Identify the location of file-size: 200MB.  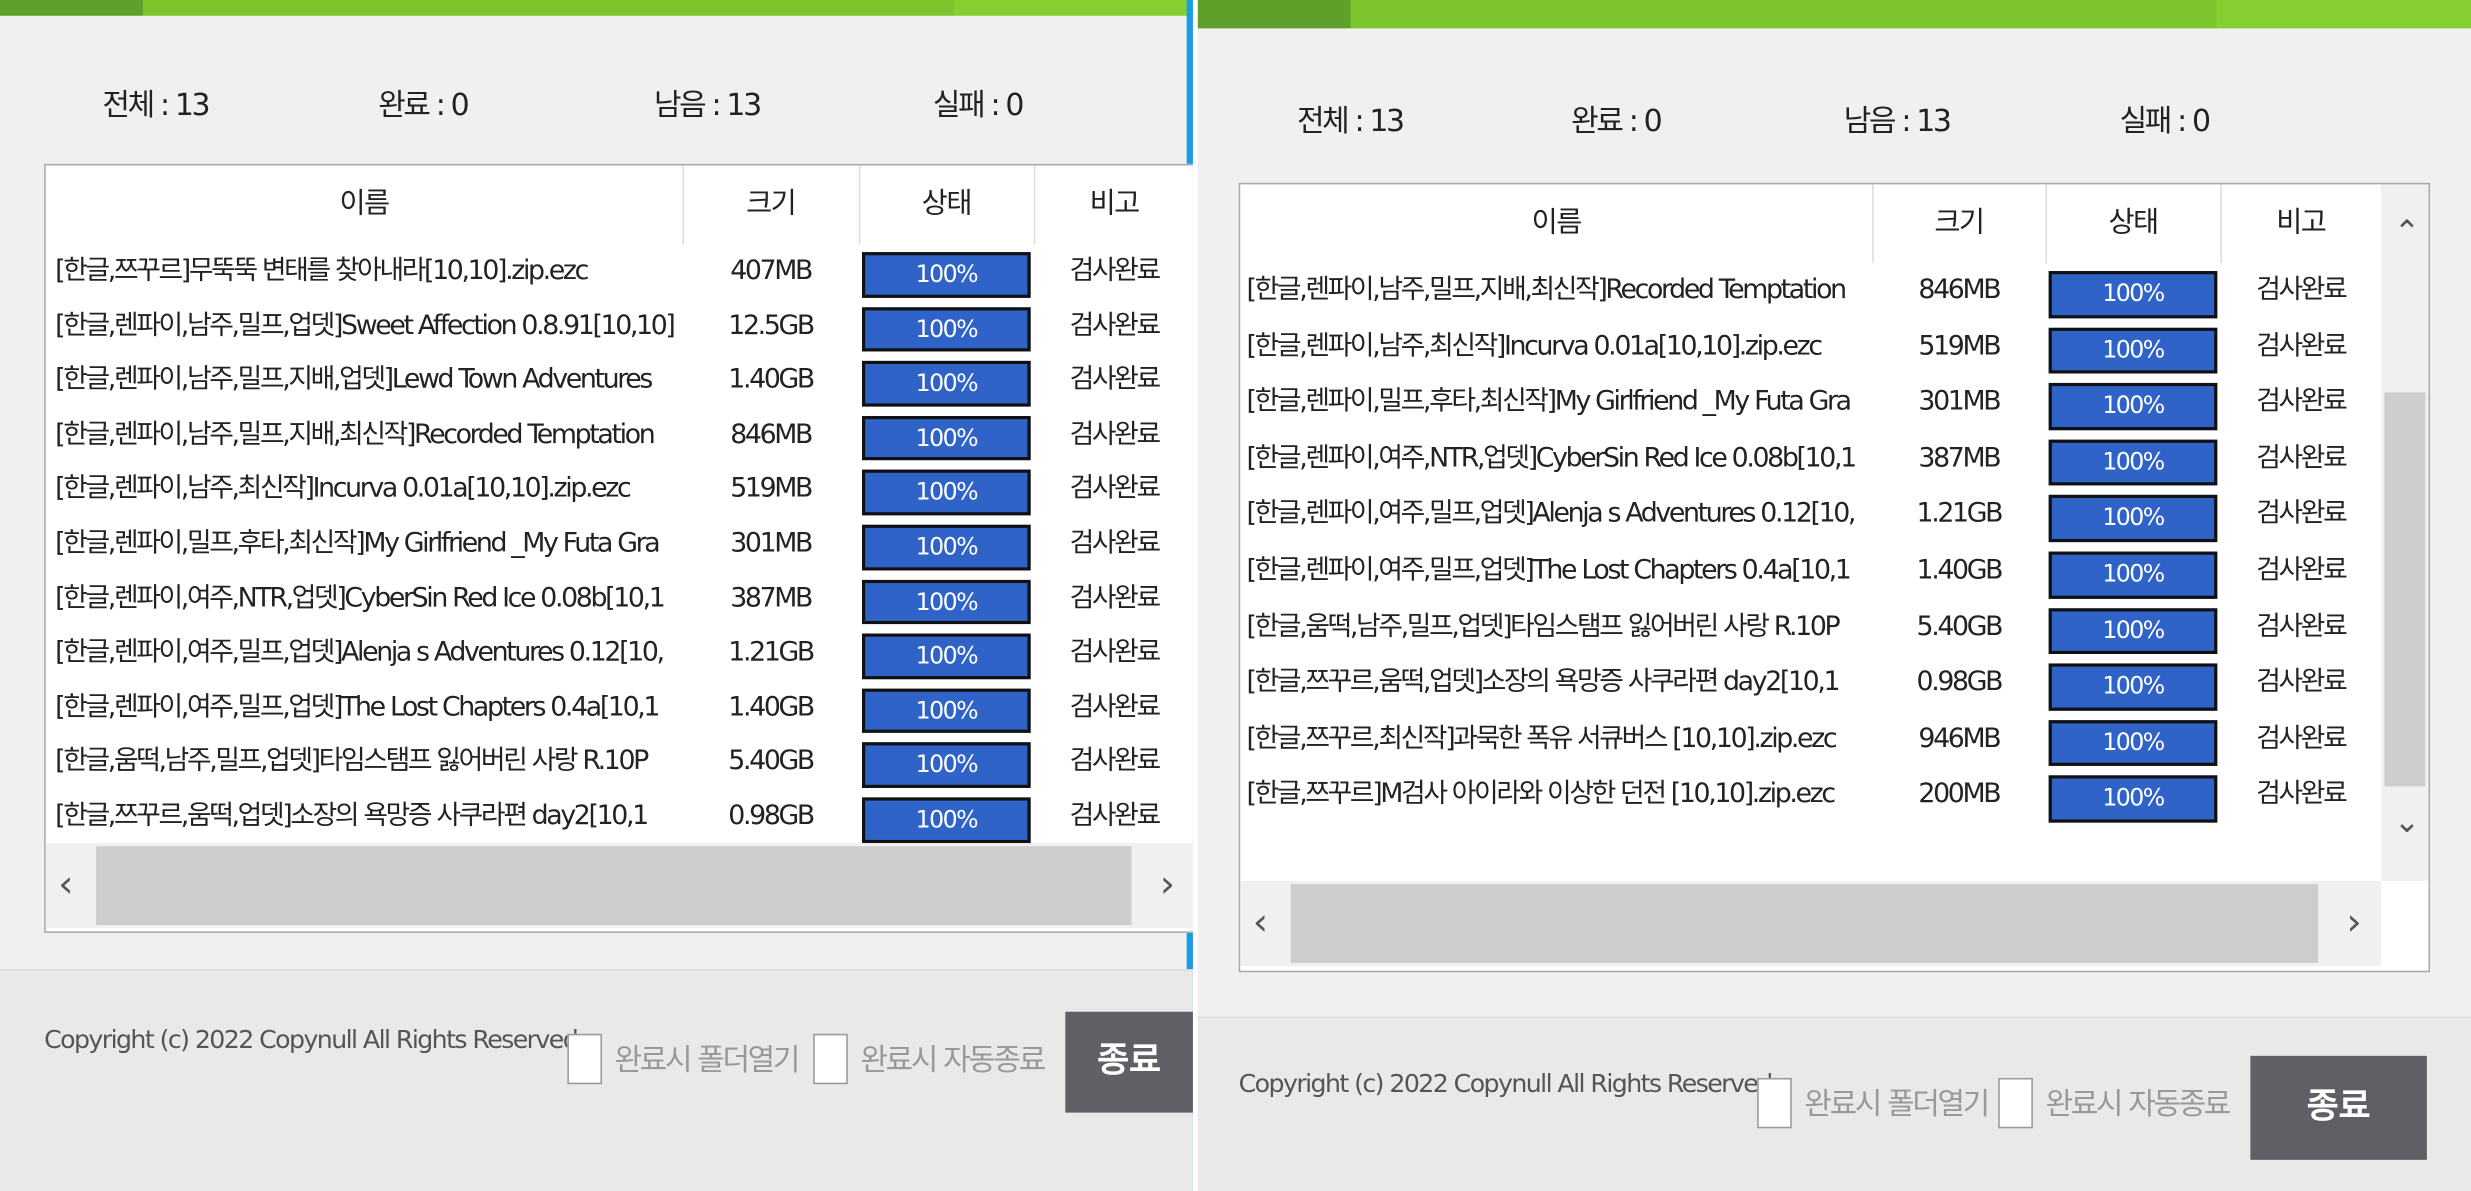
(1959, 795).